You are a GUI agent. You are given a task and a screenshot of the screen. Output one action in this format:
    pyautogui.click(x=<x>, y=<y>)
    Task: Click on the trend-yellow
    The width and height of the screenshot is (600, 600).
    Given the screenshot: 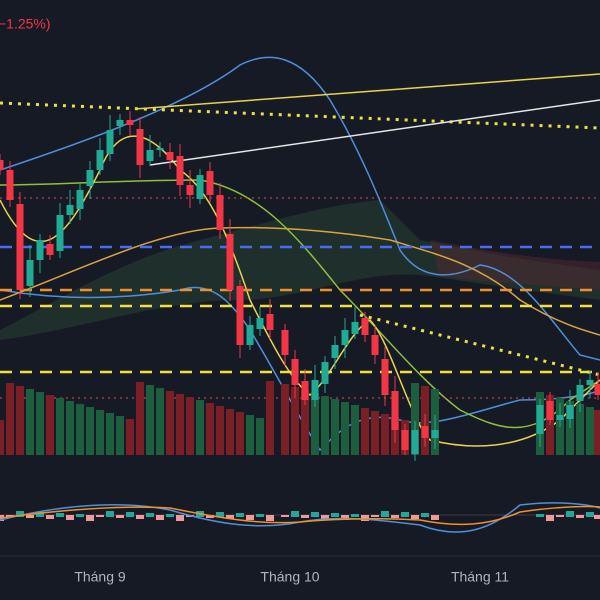 What is the action you would take?
    pyautogui.click(x=367, y=91)
    